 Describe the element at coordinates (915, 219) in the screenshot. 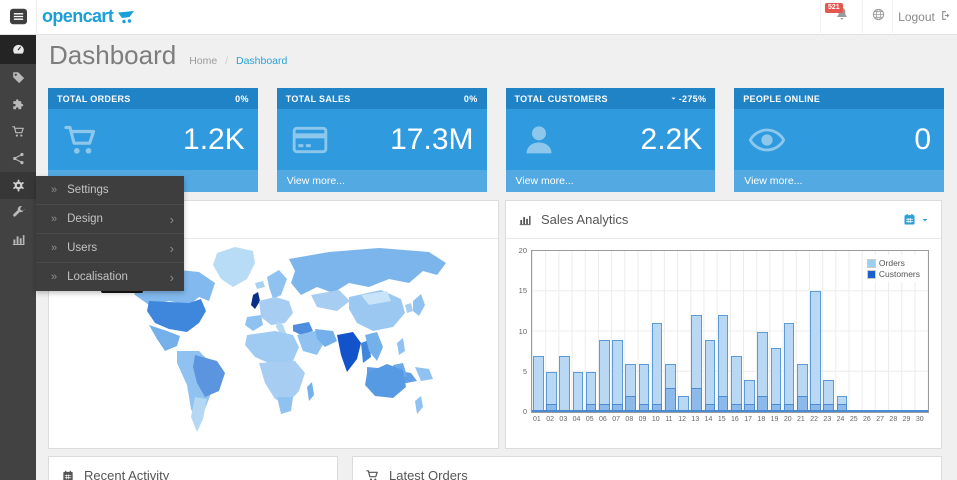

I see `chart-range-dropdown` at that location.